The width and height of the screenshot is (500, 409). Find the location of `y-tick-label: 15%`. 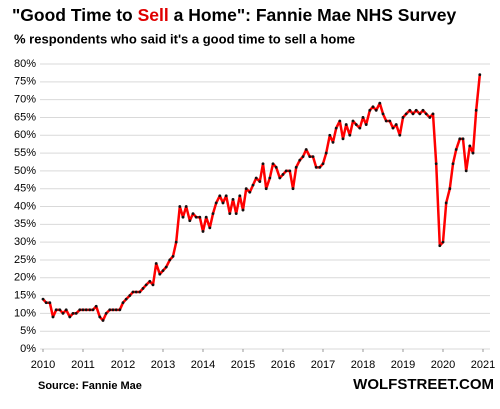

y-tick-label: 15% is located at coordinates (25, 295).